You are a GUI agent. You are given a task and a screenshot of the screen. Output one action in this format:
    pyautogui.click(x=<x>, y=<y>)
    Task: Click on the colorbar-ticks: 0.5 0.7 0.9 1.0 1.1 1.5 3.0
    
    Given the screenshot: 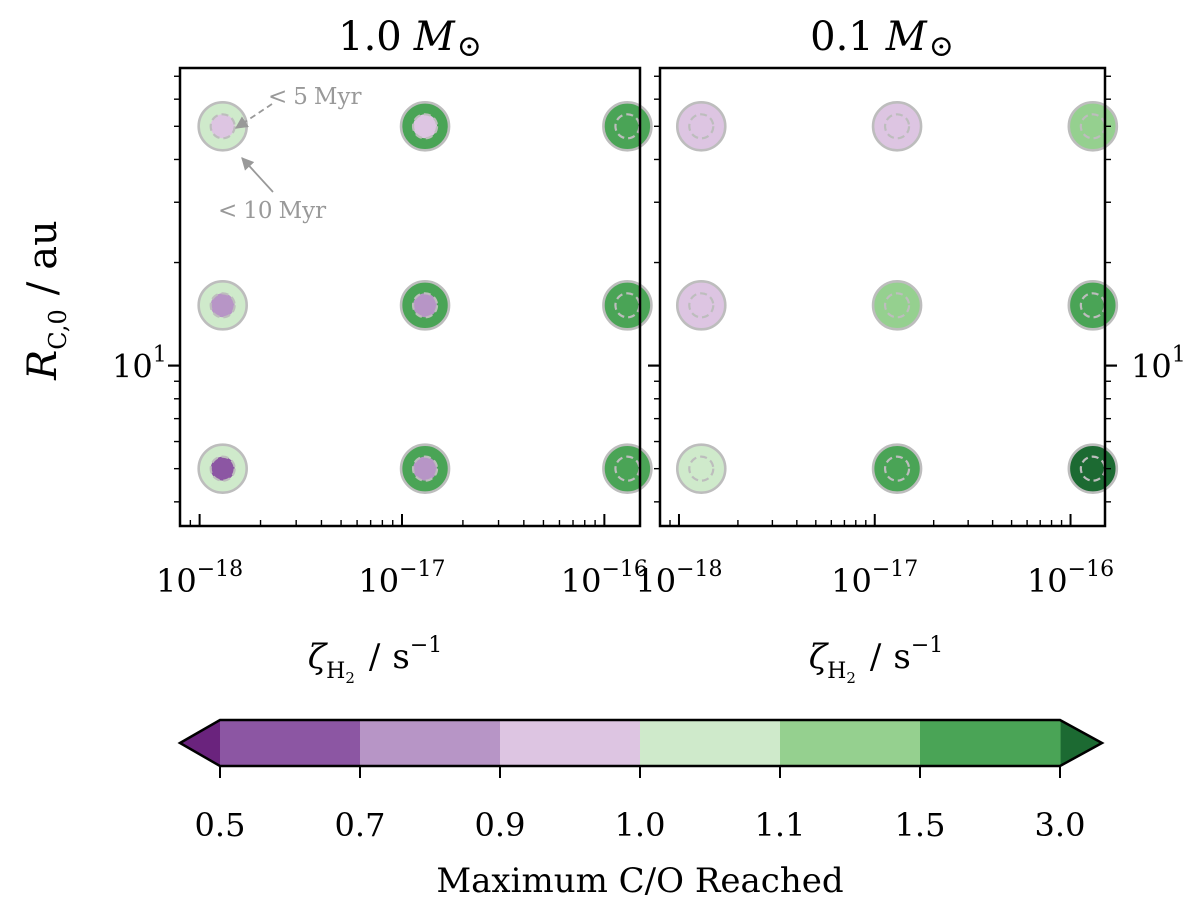 What is the action you would take?
    pyautogui.click(x=640, y=805)
    